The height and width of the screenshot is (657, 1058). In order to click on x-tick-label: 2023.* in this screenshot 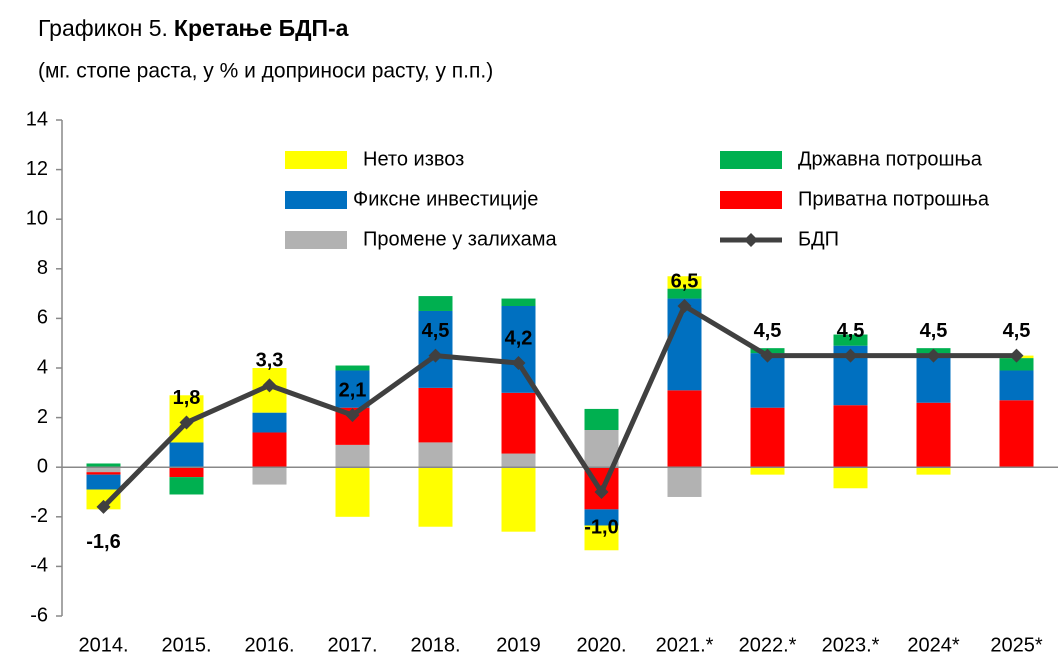, I will do `click(851, 645)`.